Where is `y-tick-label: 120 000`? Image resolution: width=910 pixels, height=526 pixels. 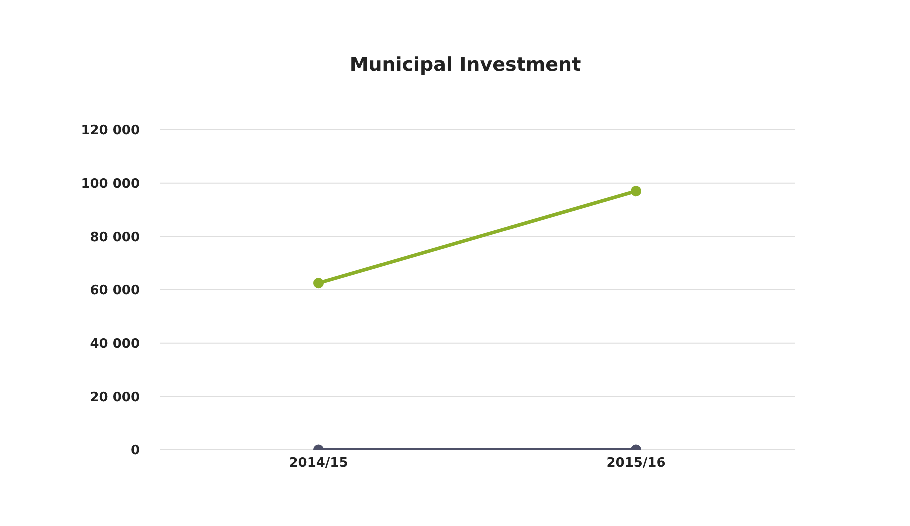
y-tick-label: 120 000 is located at coordinates (110, 131).